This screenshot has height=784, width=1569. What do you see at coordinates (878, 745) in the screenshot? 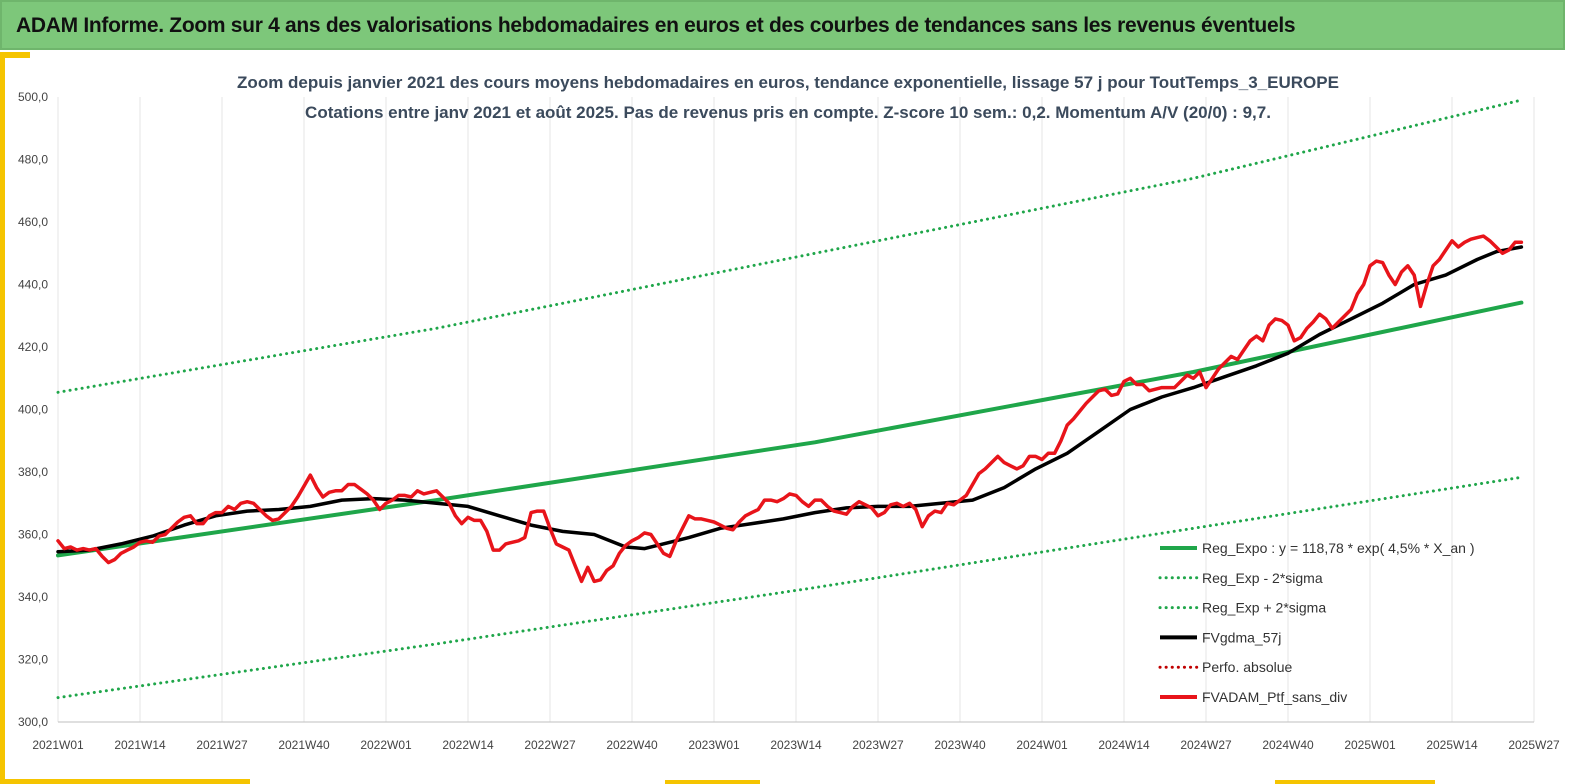
I see `x-tick-label: 2023W27` at bounding box center [878, 745].